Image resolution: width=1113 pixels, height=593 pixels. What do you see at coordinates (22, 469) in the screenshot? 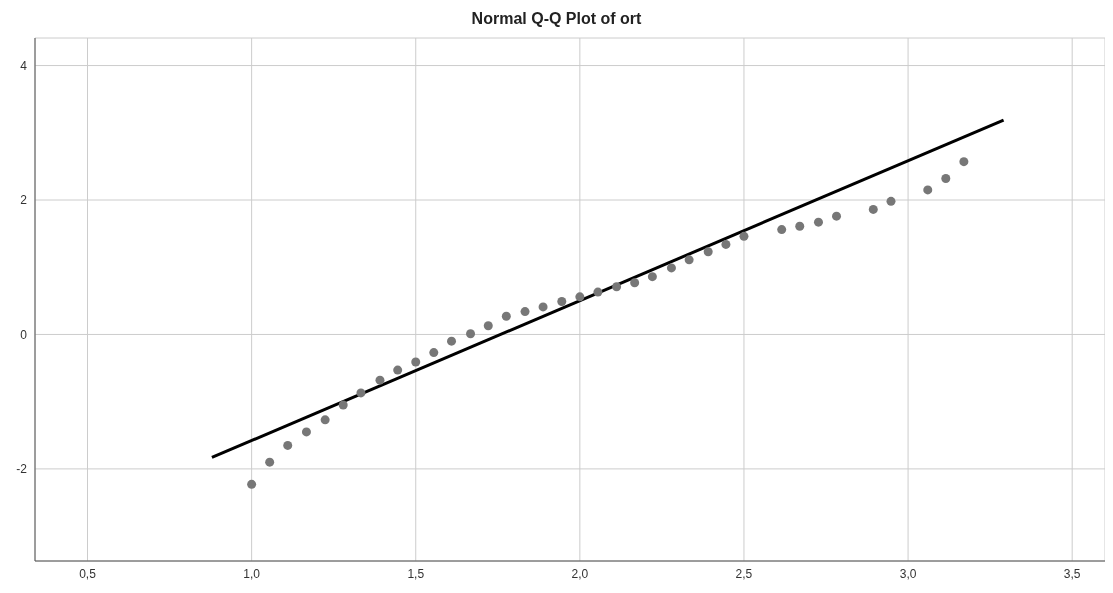
I see `y-tick-label: -2` at bounding box center [22, 469].